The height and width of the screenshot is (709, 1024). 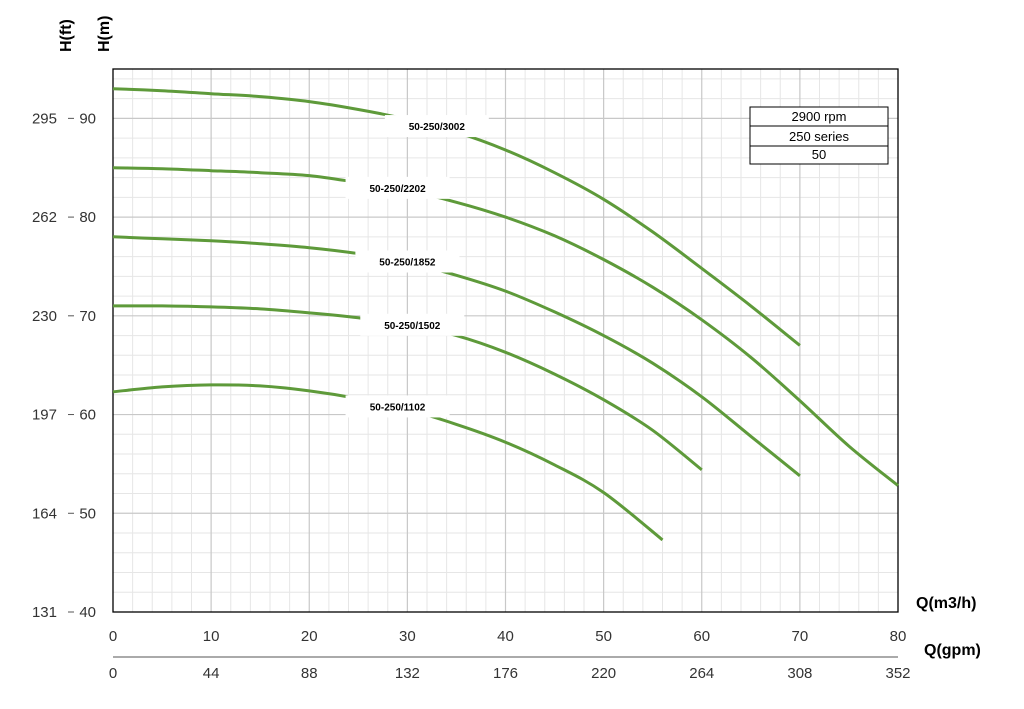 What do you see at coordinates (87, 316) in the screenshot?
I see `y-tick-label-m: 70` at bounding box center [87, 316].